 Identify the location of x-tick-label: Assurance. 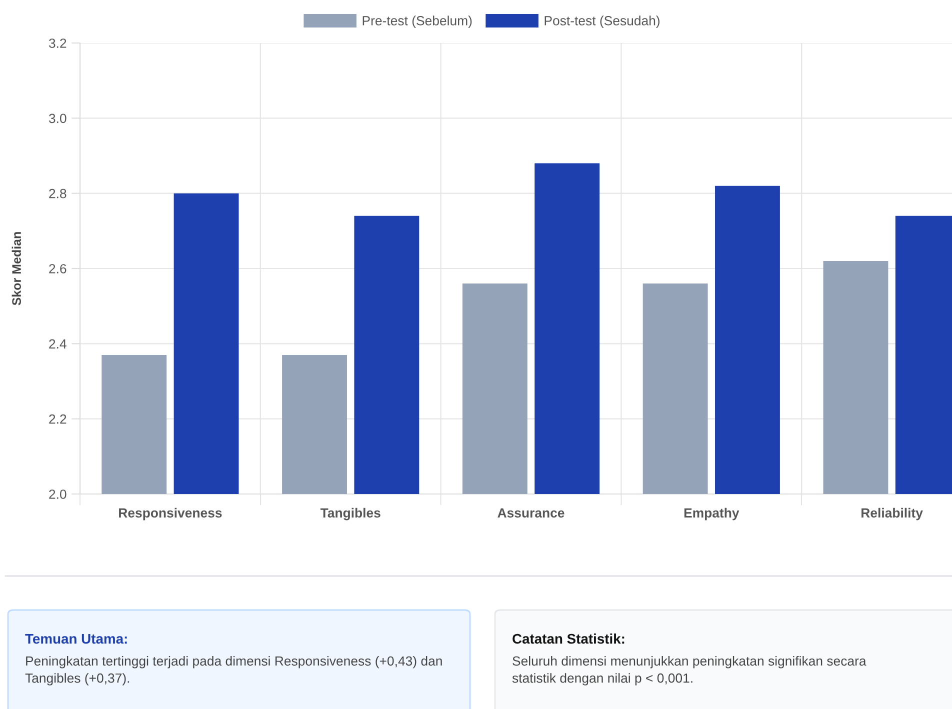
(531, 513).